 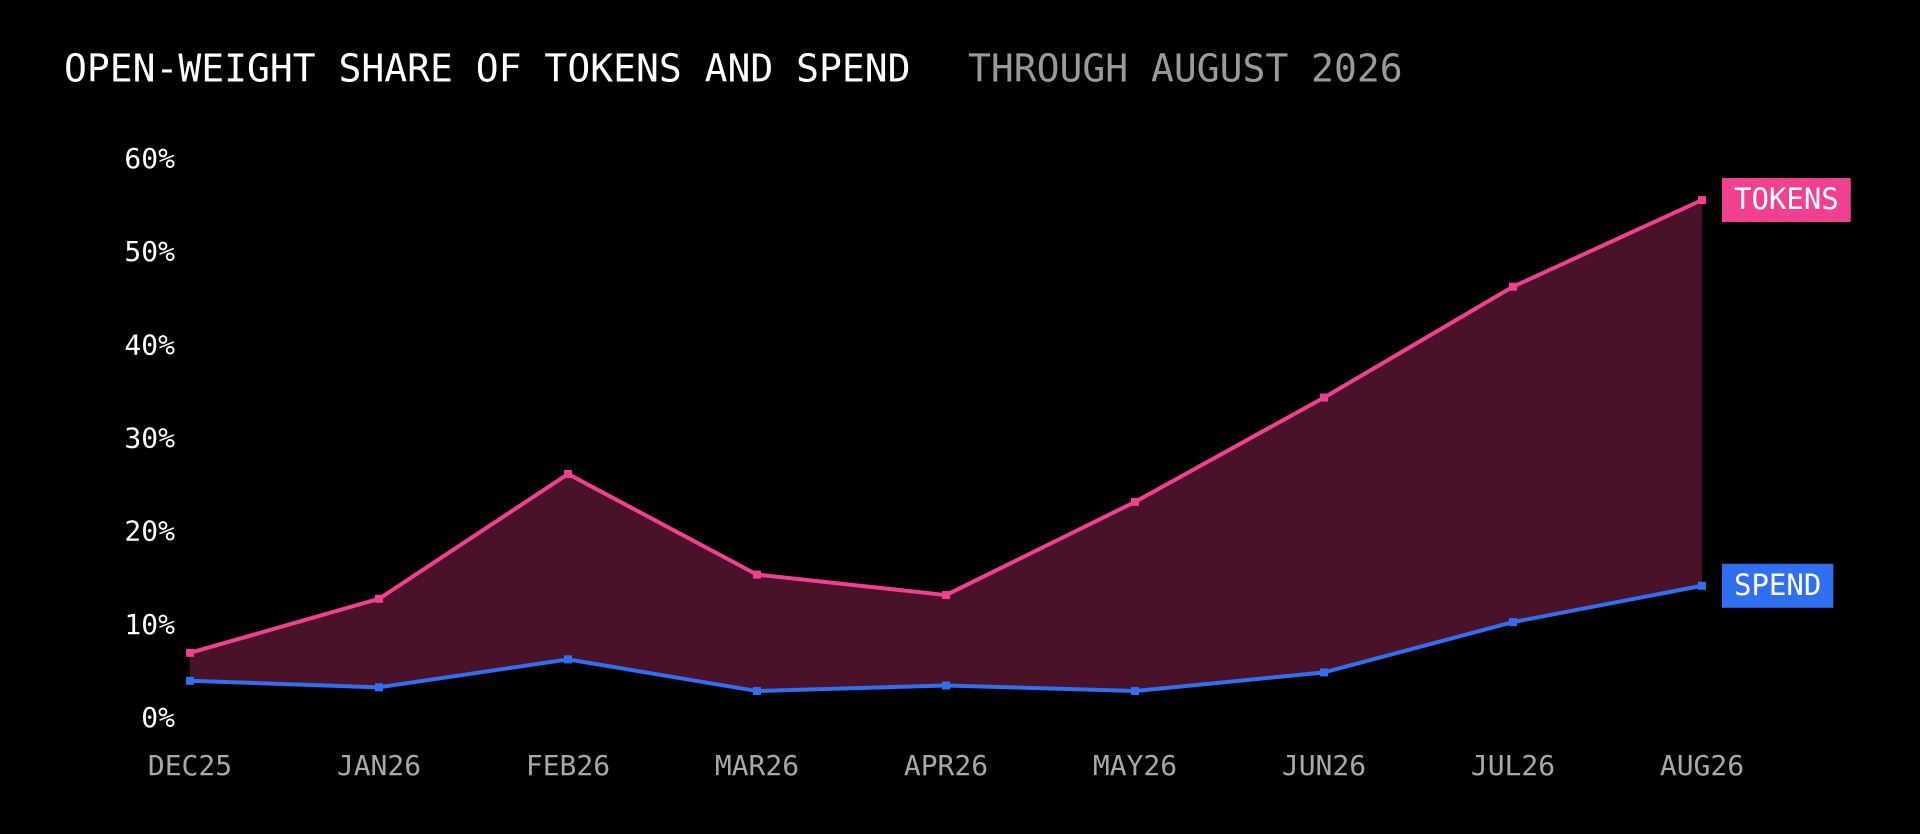 I want to click on x-tick-label: AUG26, so click(x=1702, y=765).